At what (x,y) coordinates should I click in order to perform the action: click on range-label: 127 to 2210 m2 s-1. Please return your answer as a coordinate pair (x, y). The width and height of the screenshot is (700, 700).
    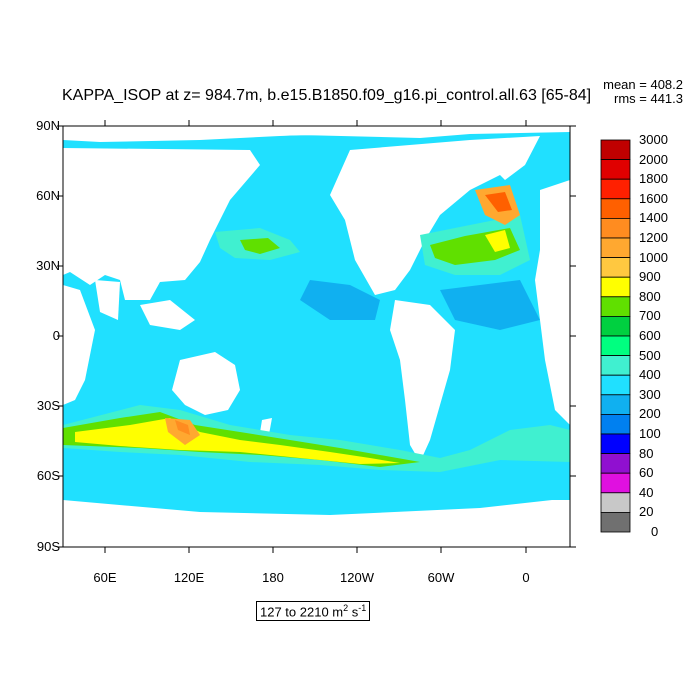
    Looking at the image, I should click on (313, 611).